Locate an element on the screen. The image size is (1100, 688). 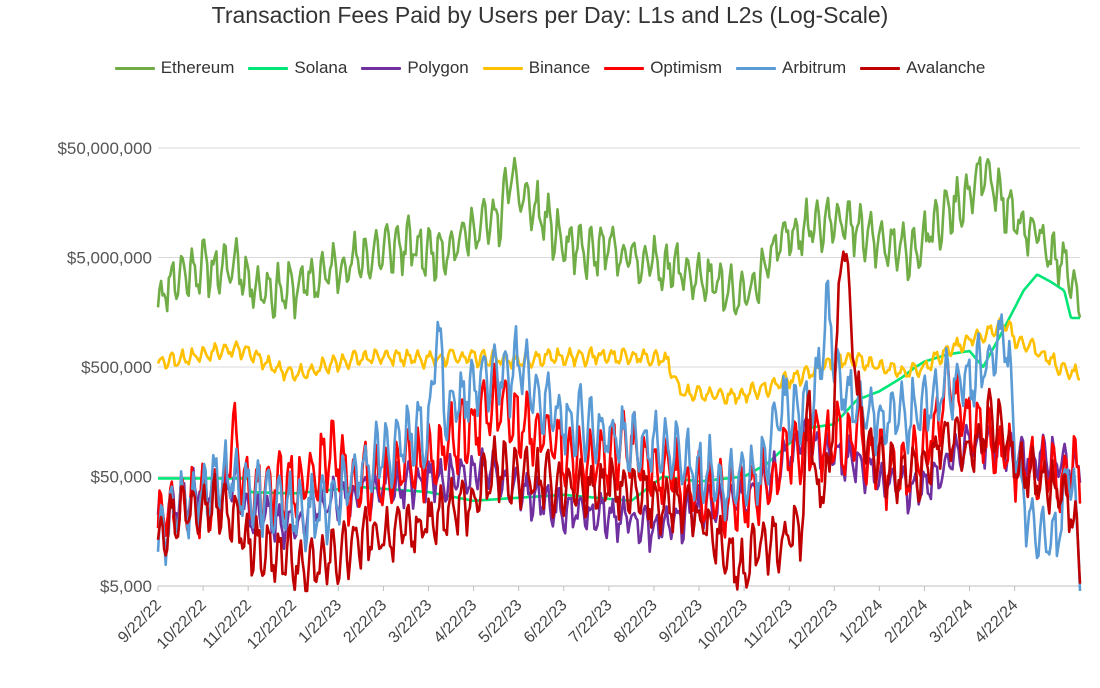
legend-item-optimism: Optimism is located at coordinates (663, 68).